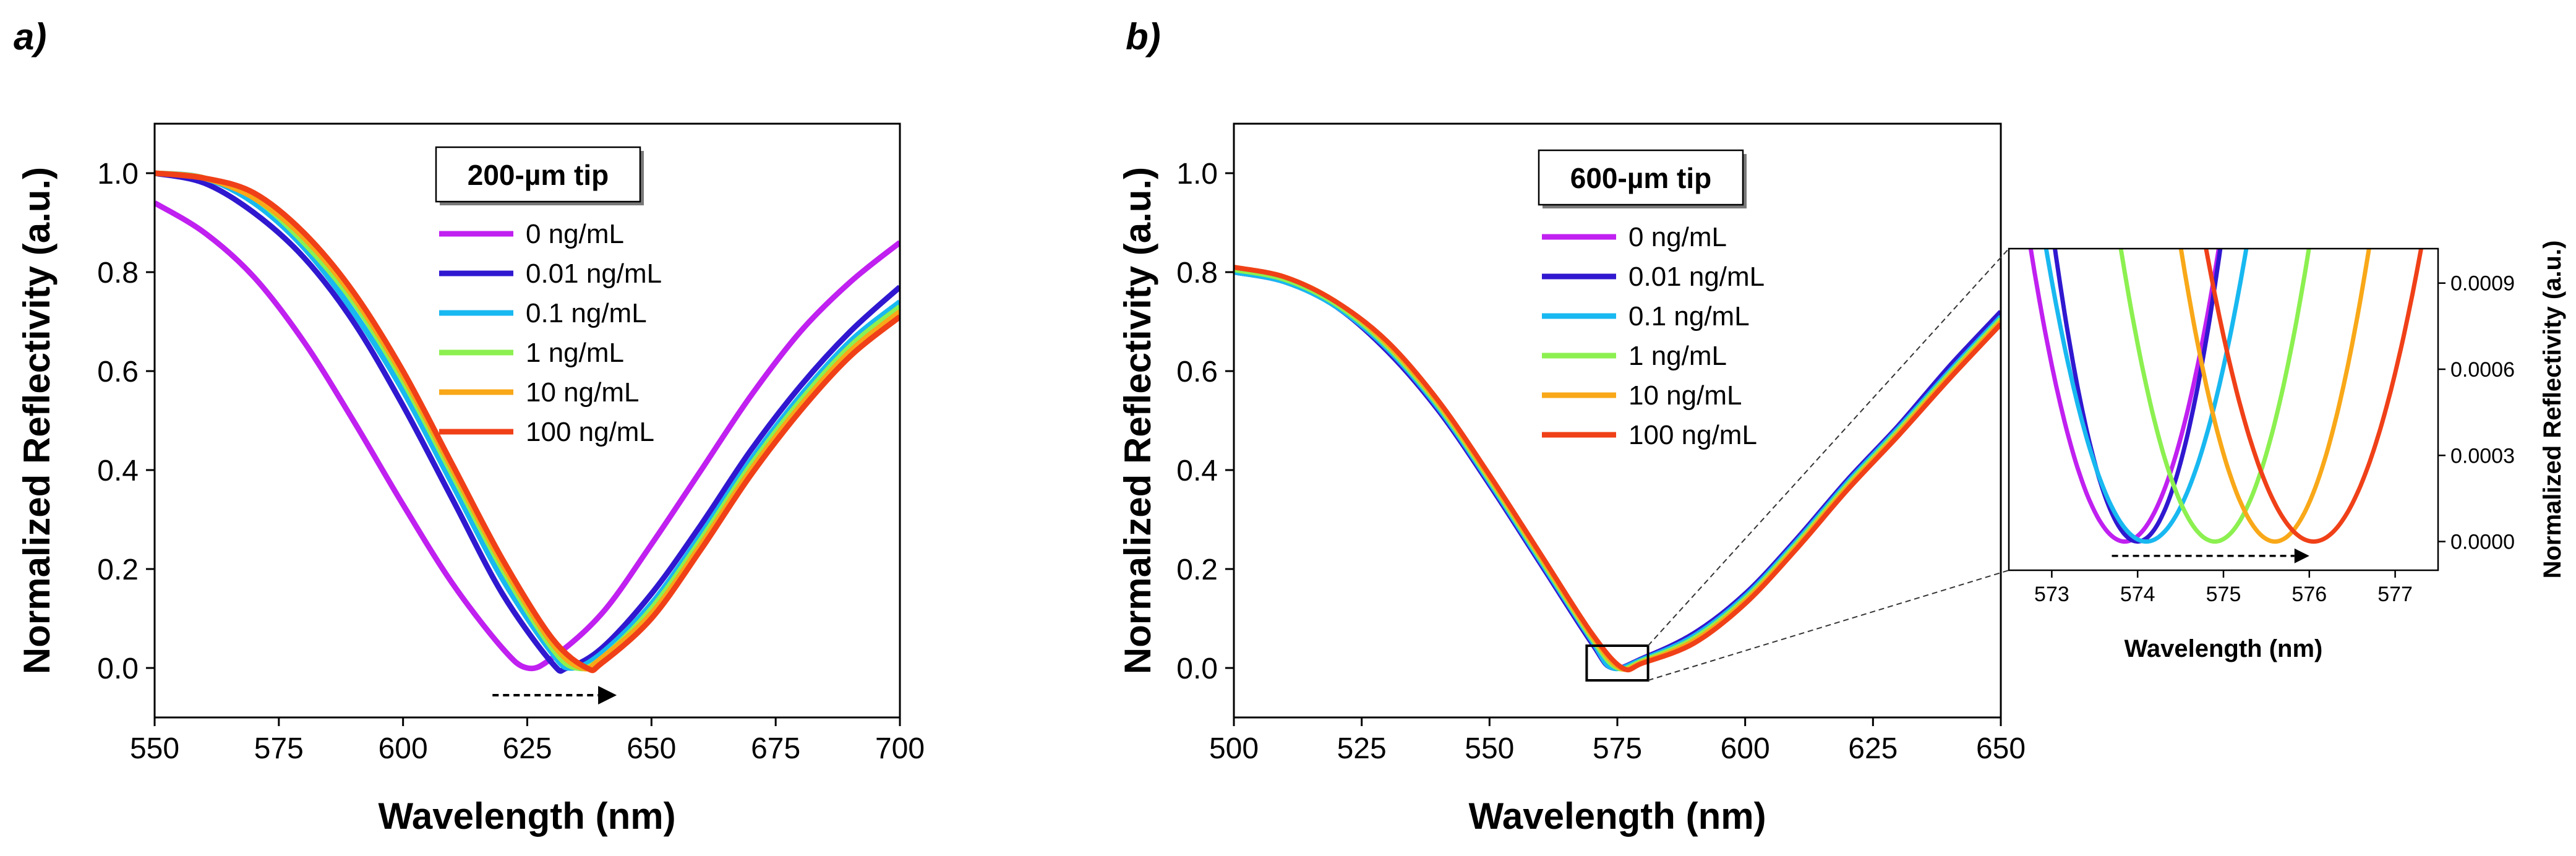  I want to click on zoom-connector-bottom, so click(1828, 625).